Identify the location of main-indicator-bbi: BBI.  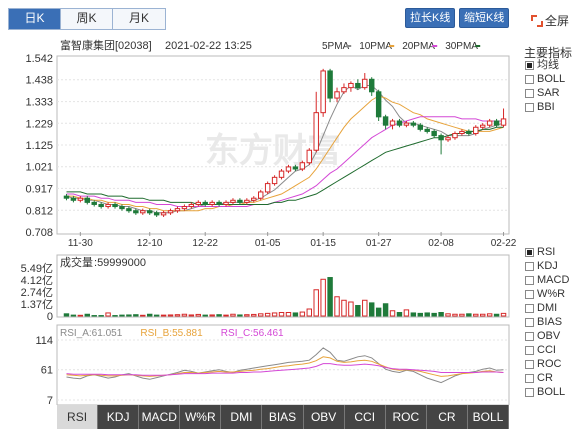
(545, 107).